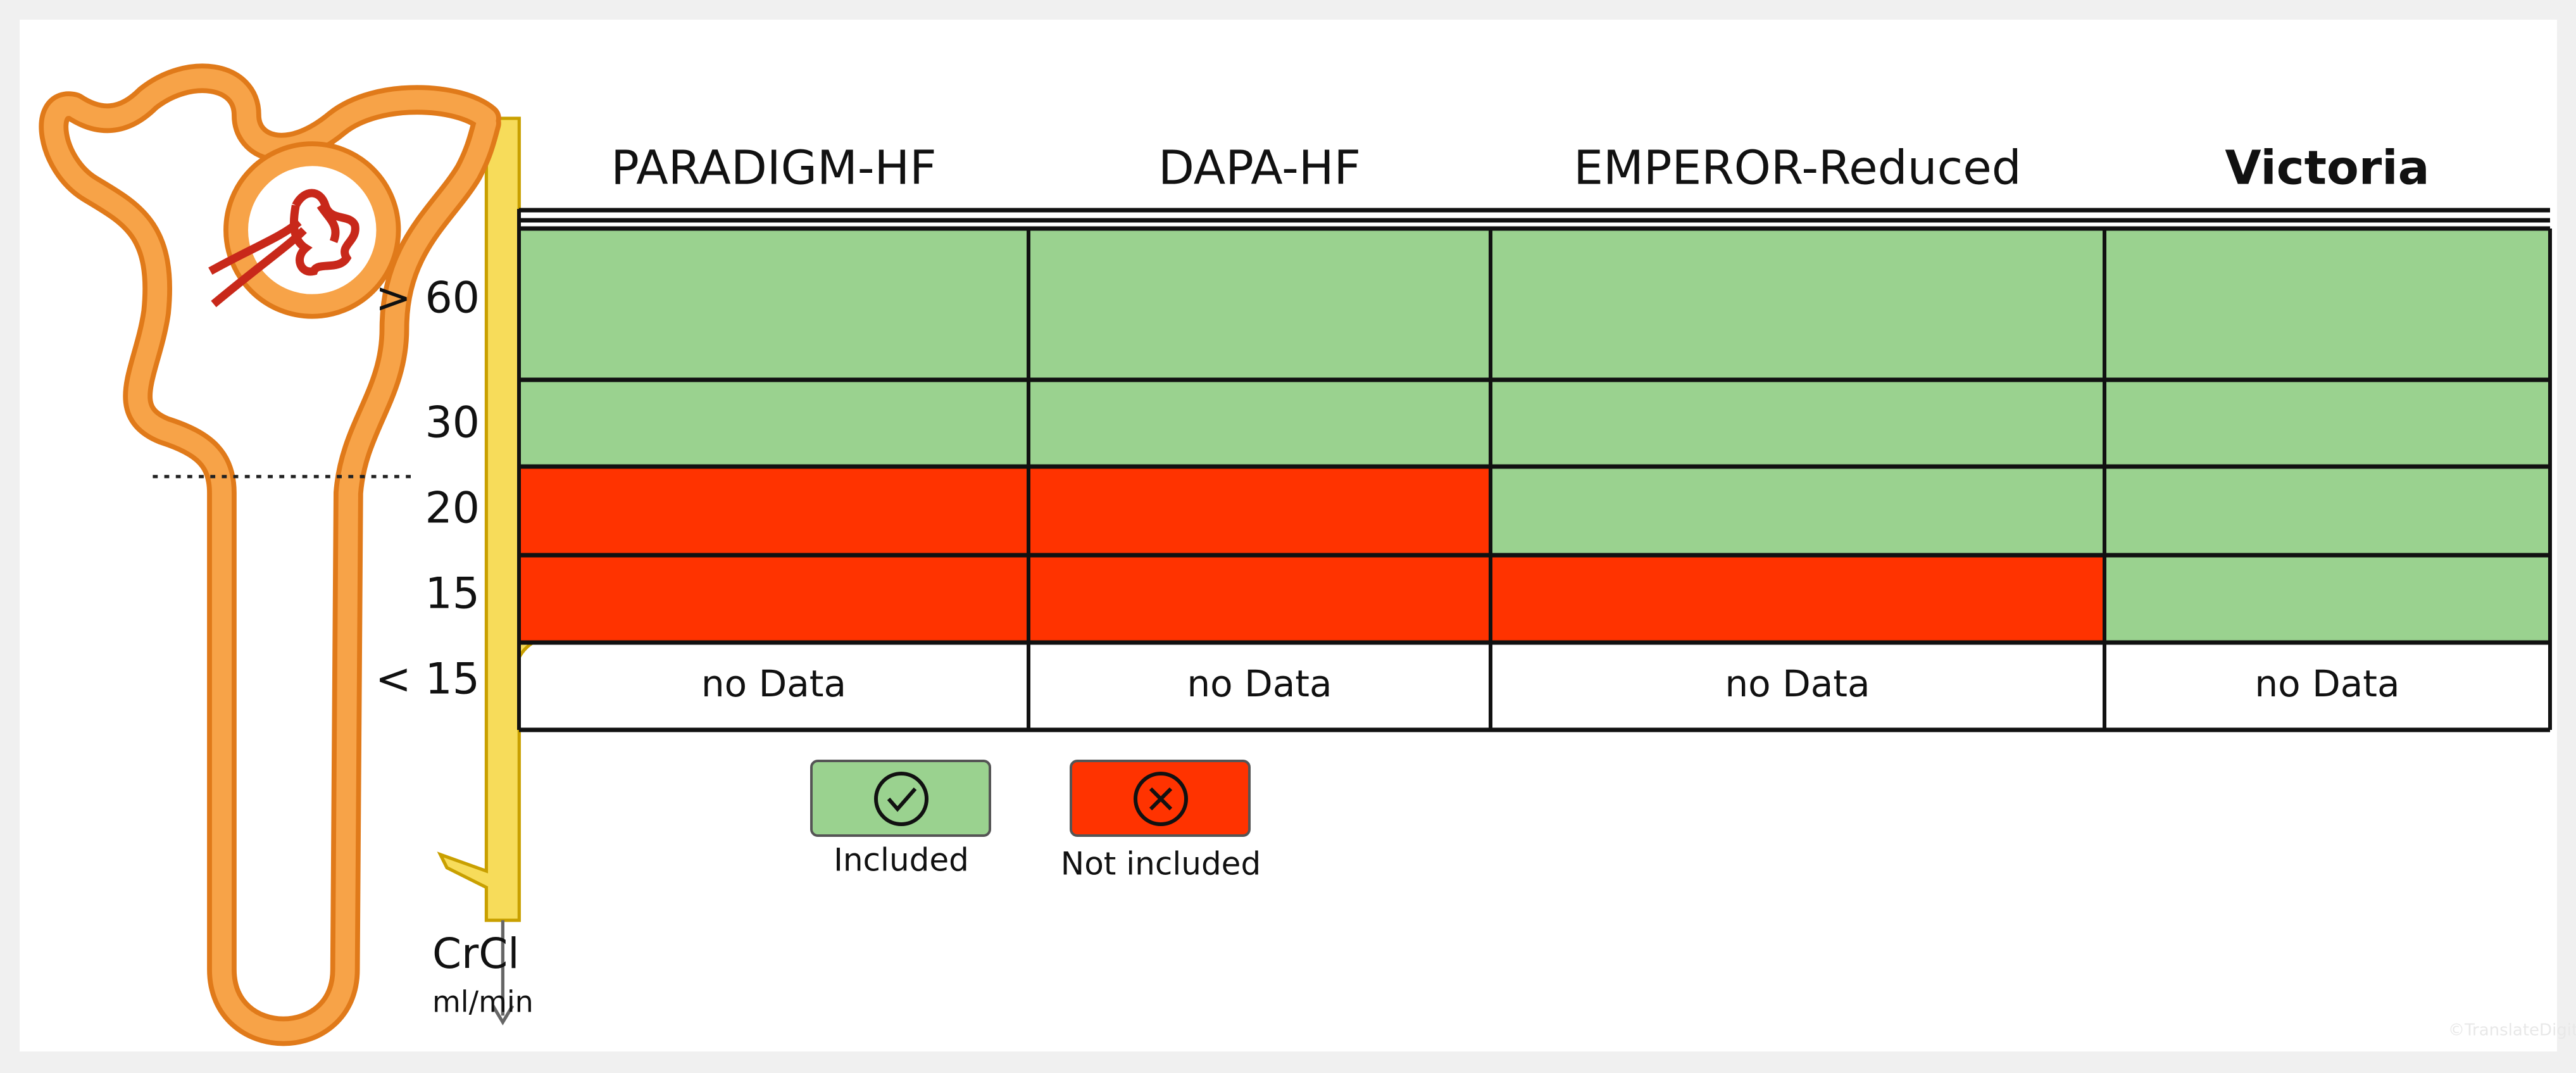  I want to click on row-label: < 15, so click(427, 680).